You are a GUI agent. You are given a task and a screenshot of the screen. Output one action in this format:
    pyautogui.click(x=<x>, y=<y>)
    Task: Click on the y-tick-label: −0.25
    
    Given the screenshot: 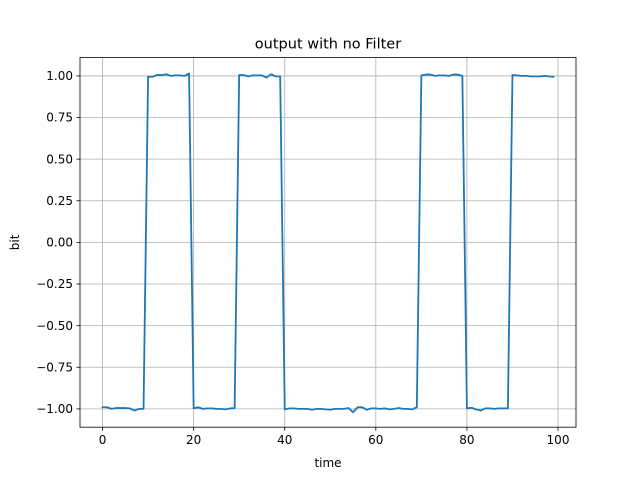 What is the action you would take?
    pyautogui.click(x=54, y=284)
    